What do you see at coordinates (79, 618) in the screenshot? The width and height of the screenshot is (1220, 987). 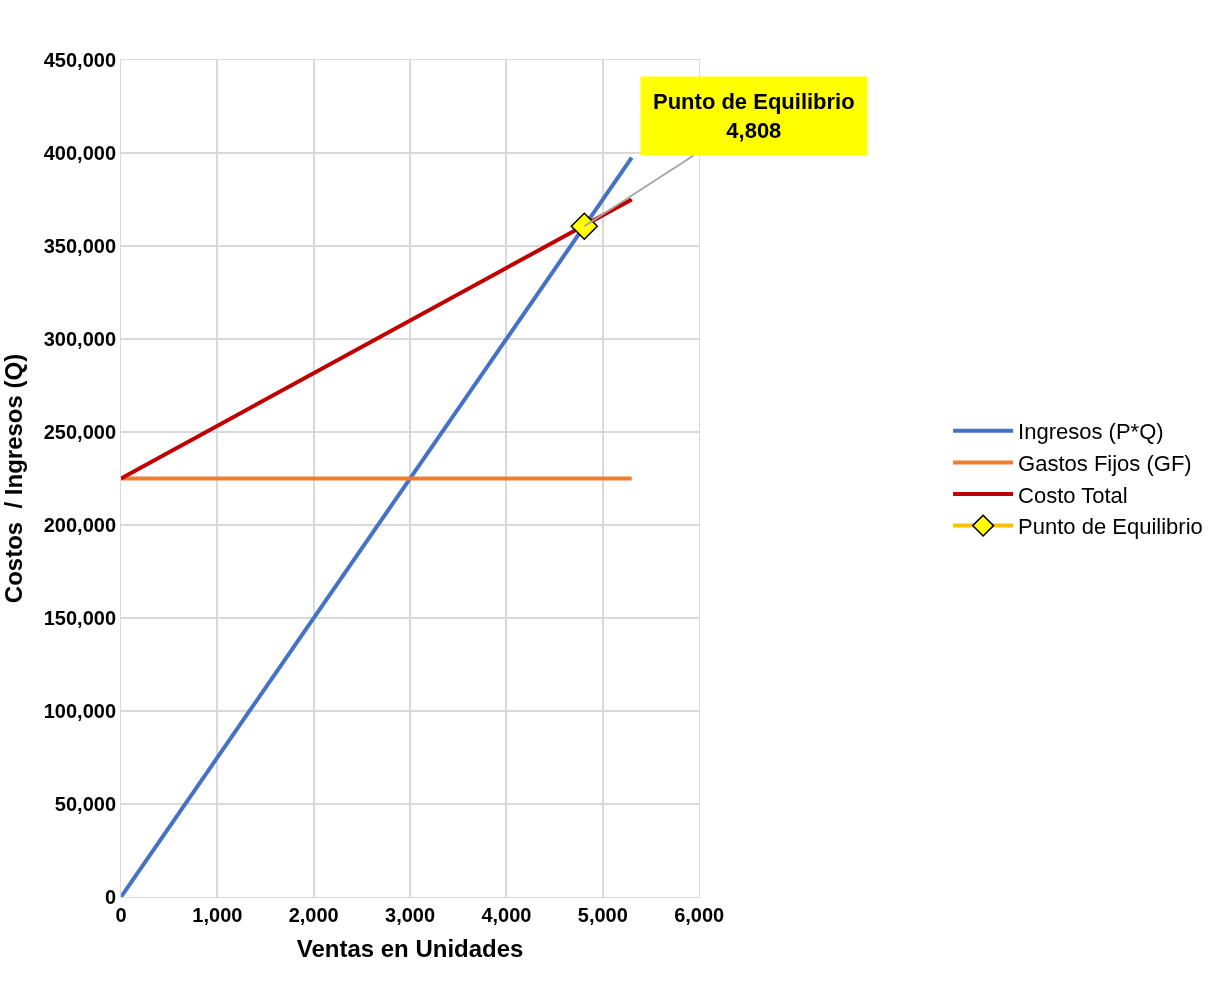 I see `y-tick-label: 150,000` at bounding box center [79, 618].